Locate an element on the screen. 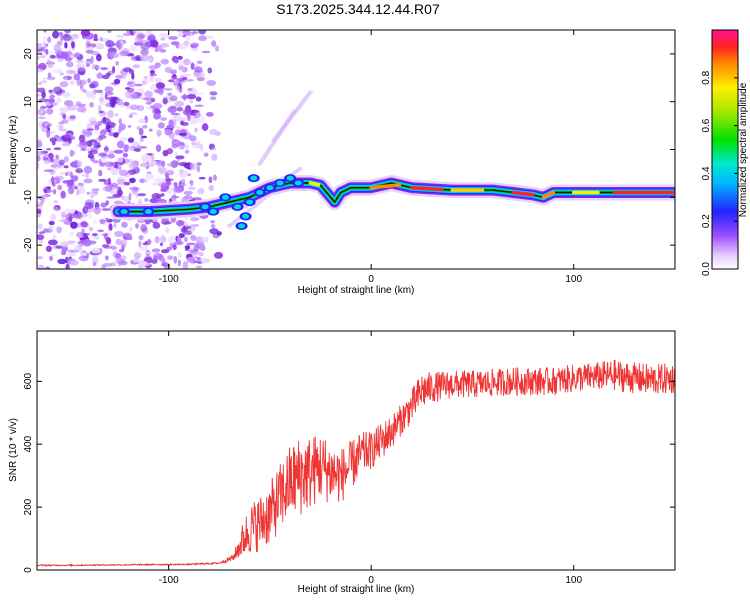 This screenshot has height=600, width=750. signal-blob-core is located at coordinates (238, 207).